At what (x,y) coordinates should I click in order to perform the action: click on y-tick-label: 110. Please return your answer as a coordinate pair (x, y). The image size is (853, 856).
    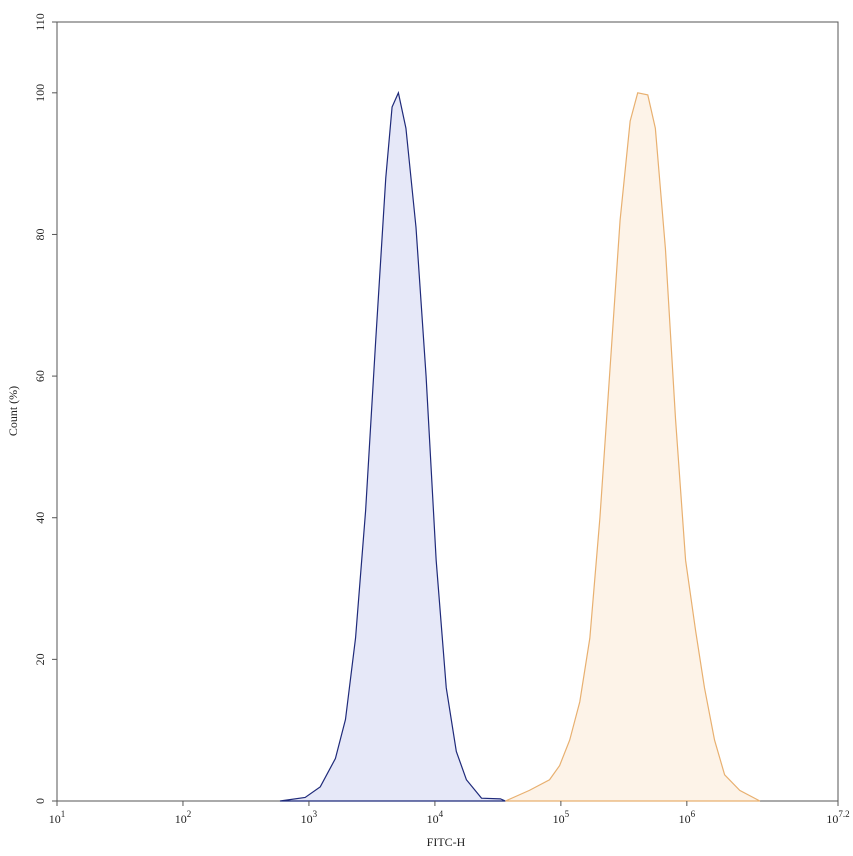
    Looking at the image, I should click on (40, 22).